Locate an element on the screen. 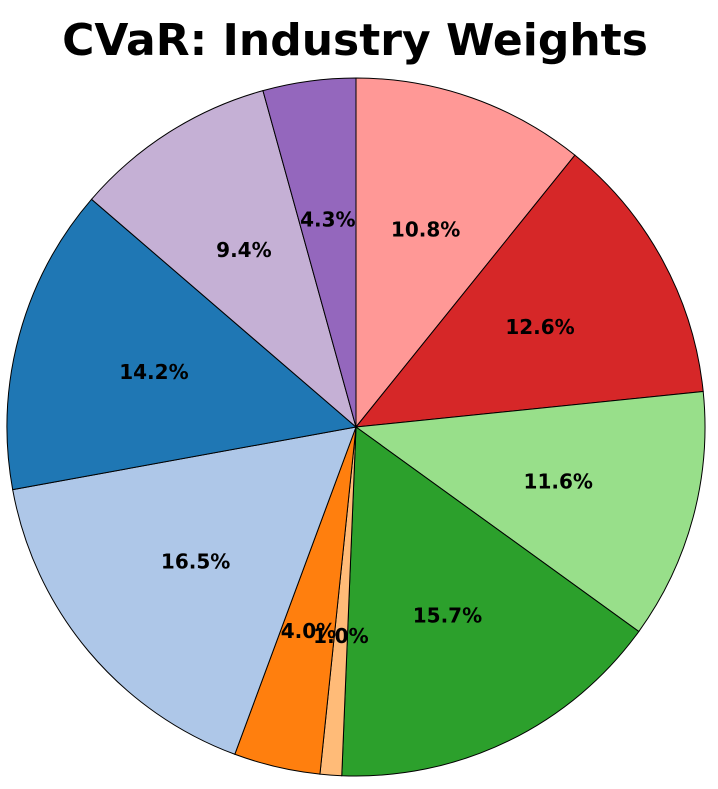  slice-label-10: 4.3% is located at coordinates (327, 220).